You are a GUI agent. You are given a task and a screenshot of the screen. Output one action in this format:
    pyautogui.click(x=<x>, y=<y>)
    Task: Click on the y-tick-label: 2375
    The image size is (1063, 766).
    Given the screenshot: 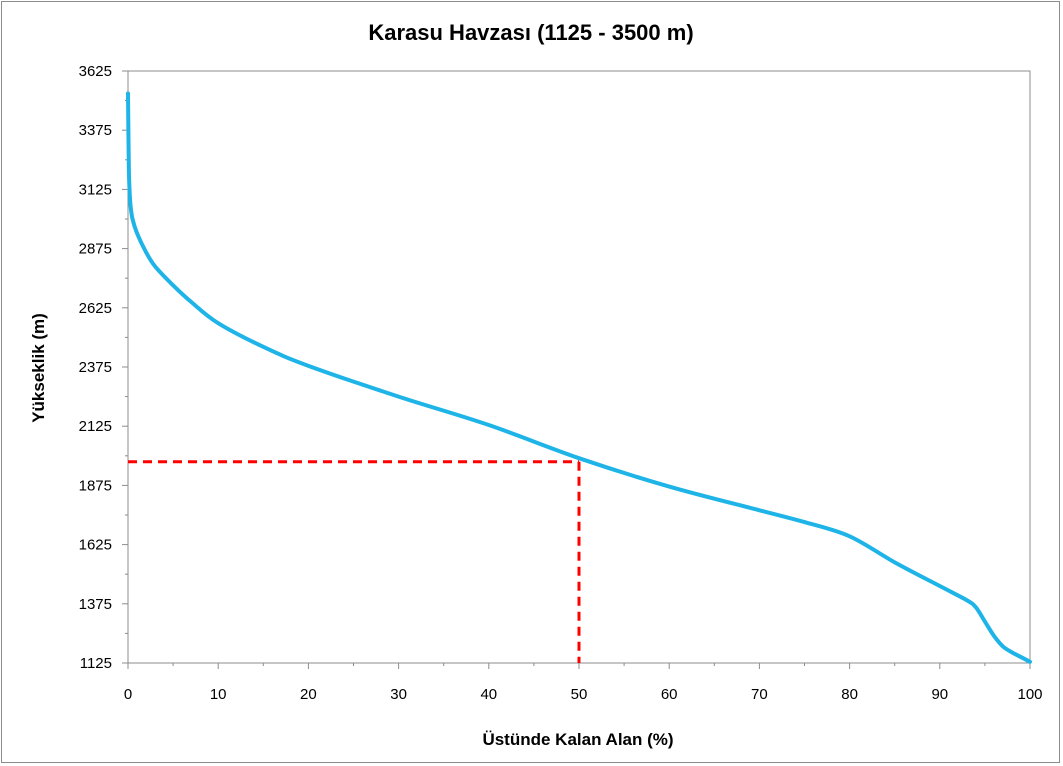 What is the action you would take?
    pyautogui.click(x=95, y=367)
    